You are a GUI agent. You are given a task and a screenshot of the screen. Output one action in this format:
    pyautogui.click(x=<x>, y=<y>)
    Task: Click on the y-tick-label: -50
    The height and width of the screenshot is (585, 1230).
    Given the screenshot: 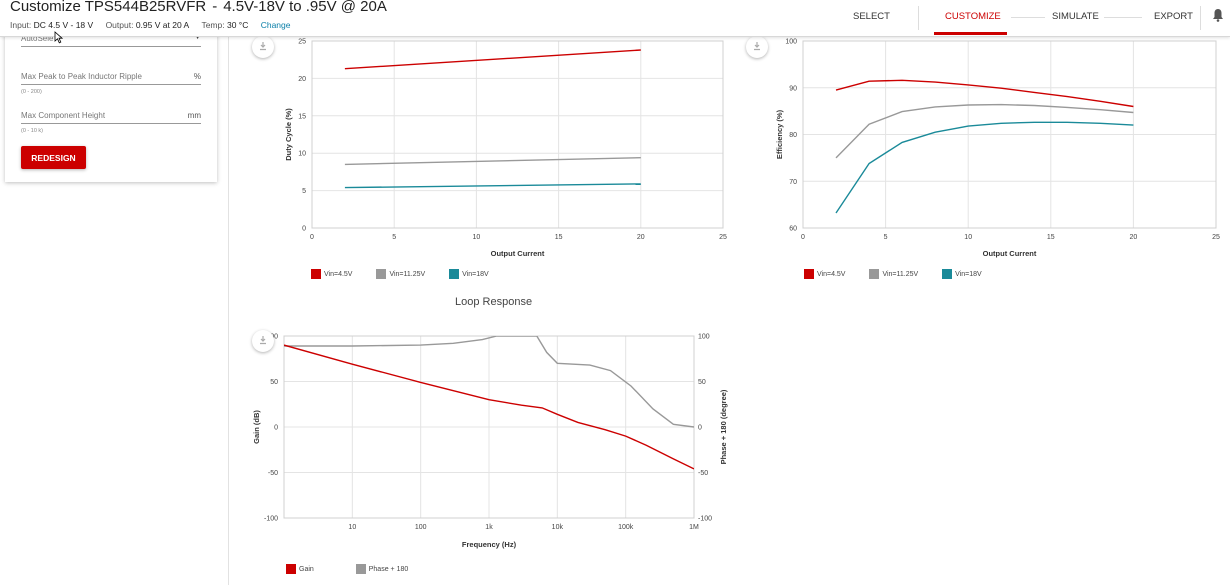 What is the action you would take?
    pyautogui.click(x=273, y=473)
    